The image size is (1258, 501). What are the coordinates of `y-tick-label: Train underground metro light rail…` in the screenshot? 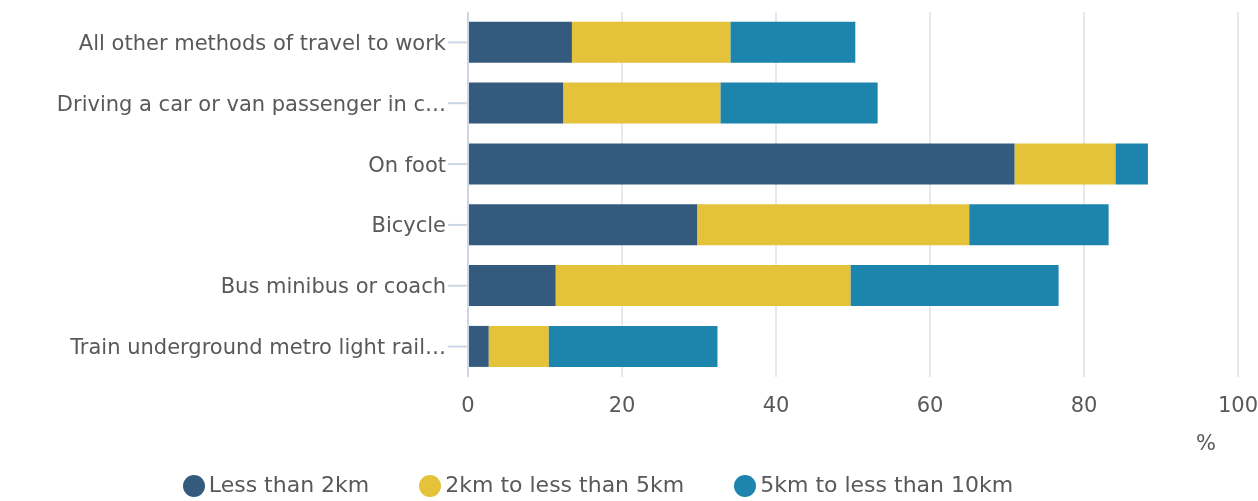 It's located at (257, 347).